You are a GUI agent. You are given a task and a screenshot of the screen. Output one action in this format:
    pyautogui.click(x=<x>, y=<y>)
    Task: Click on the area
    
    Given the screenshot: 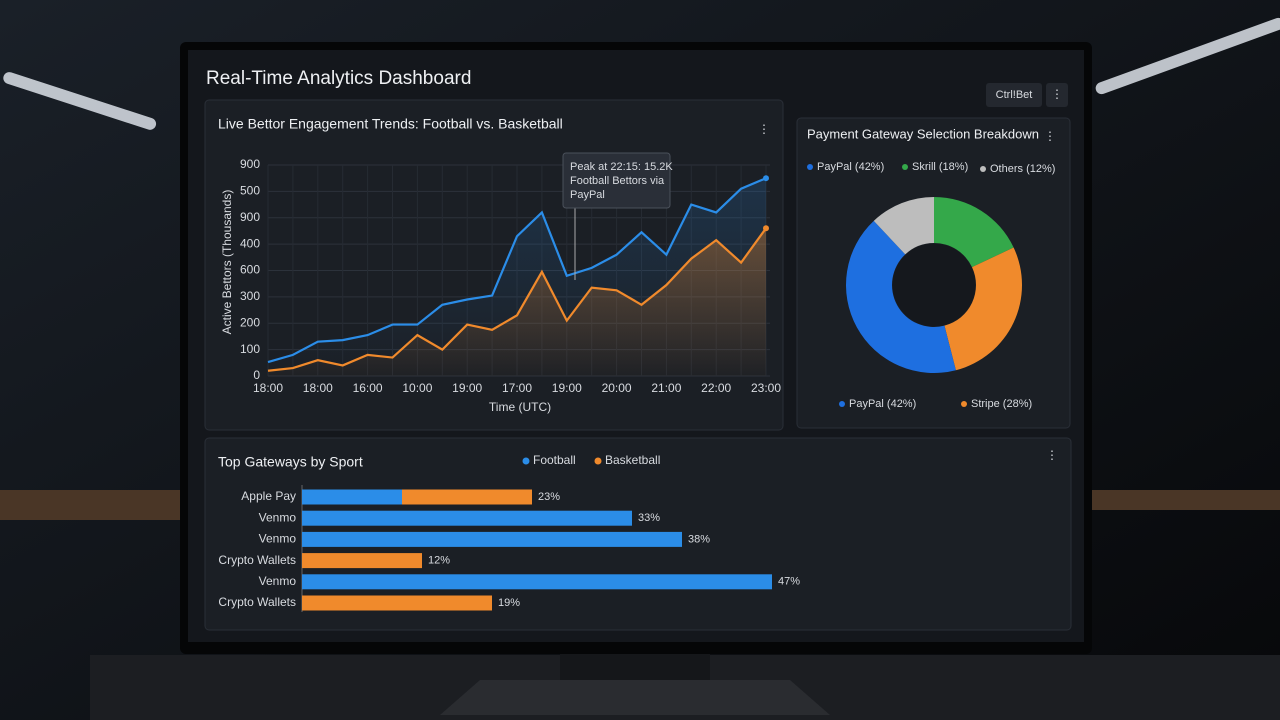 What is the action you would take?
    pyautogui.click(x=517, y=302)
    